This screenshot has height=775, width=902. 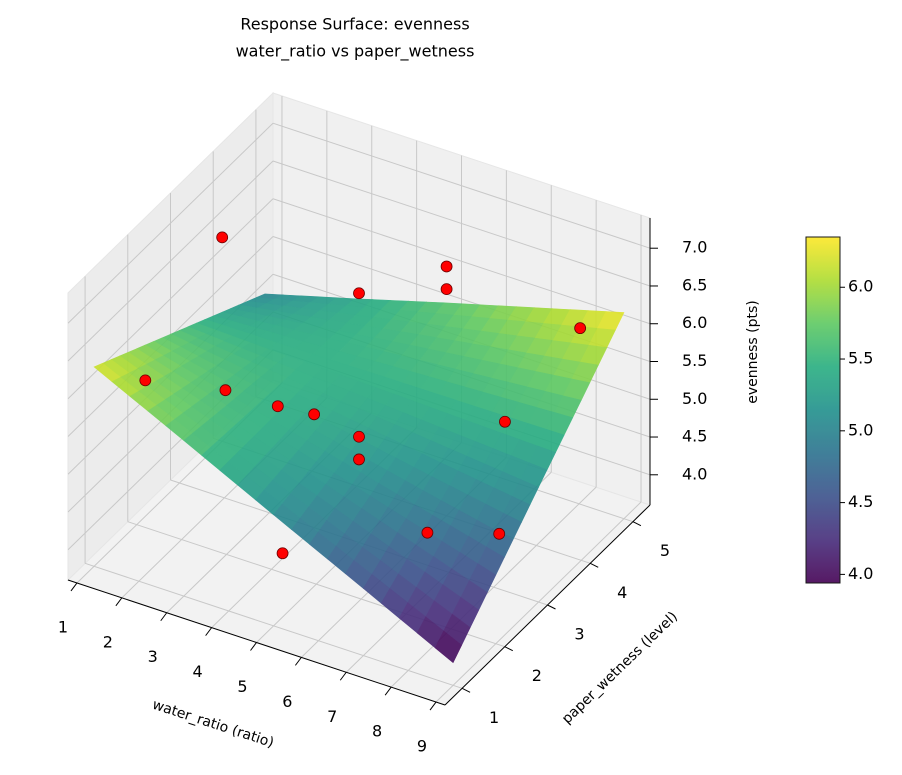 What do you see at coordinates (579, 634) in the screenshot?
I see `y-tick-label: 3` at bounding box center [579, 634].